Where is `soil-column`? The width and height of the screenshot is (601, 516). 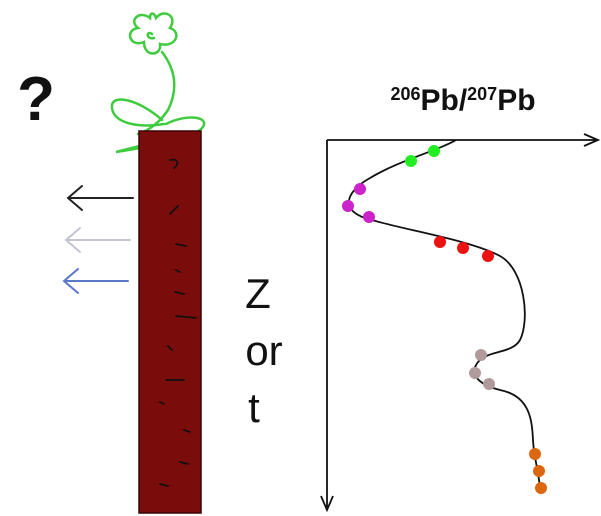
soil-column is located at coordinates (170, 322).